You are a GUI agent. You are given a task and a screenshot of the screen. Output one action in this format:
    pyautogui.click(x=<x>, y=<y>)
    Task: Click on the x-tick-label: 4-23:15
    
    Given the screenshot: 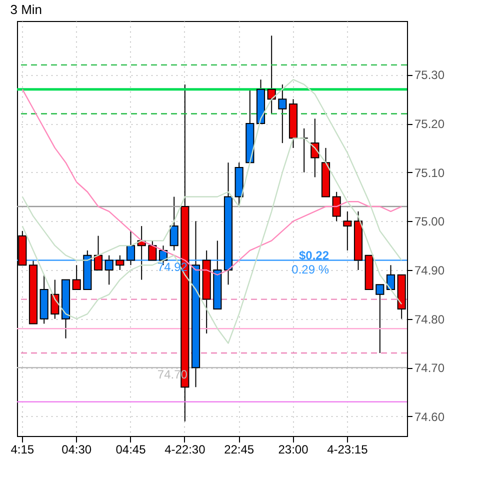 What is the action you would take?
    pyautogui.click(x=347, y=449)
    